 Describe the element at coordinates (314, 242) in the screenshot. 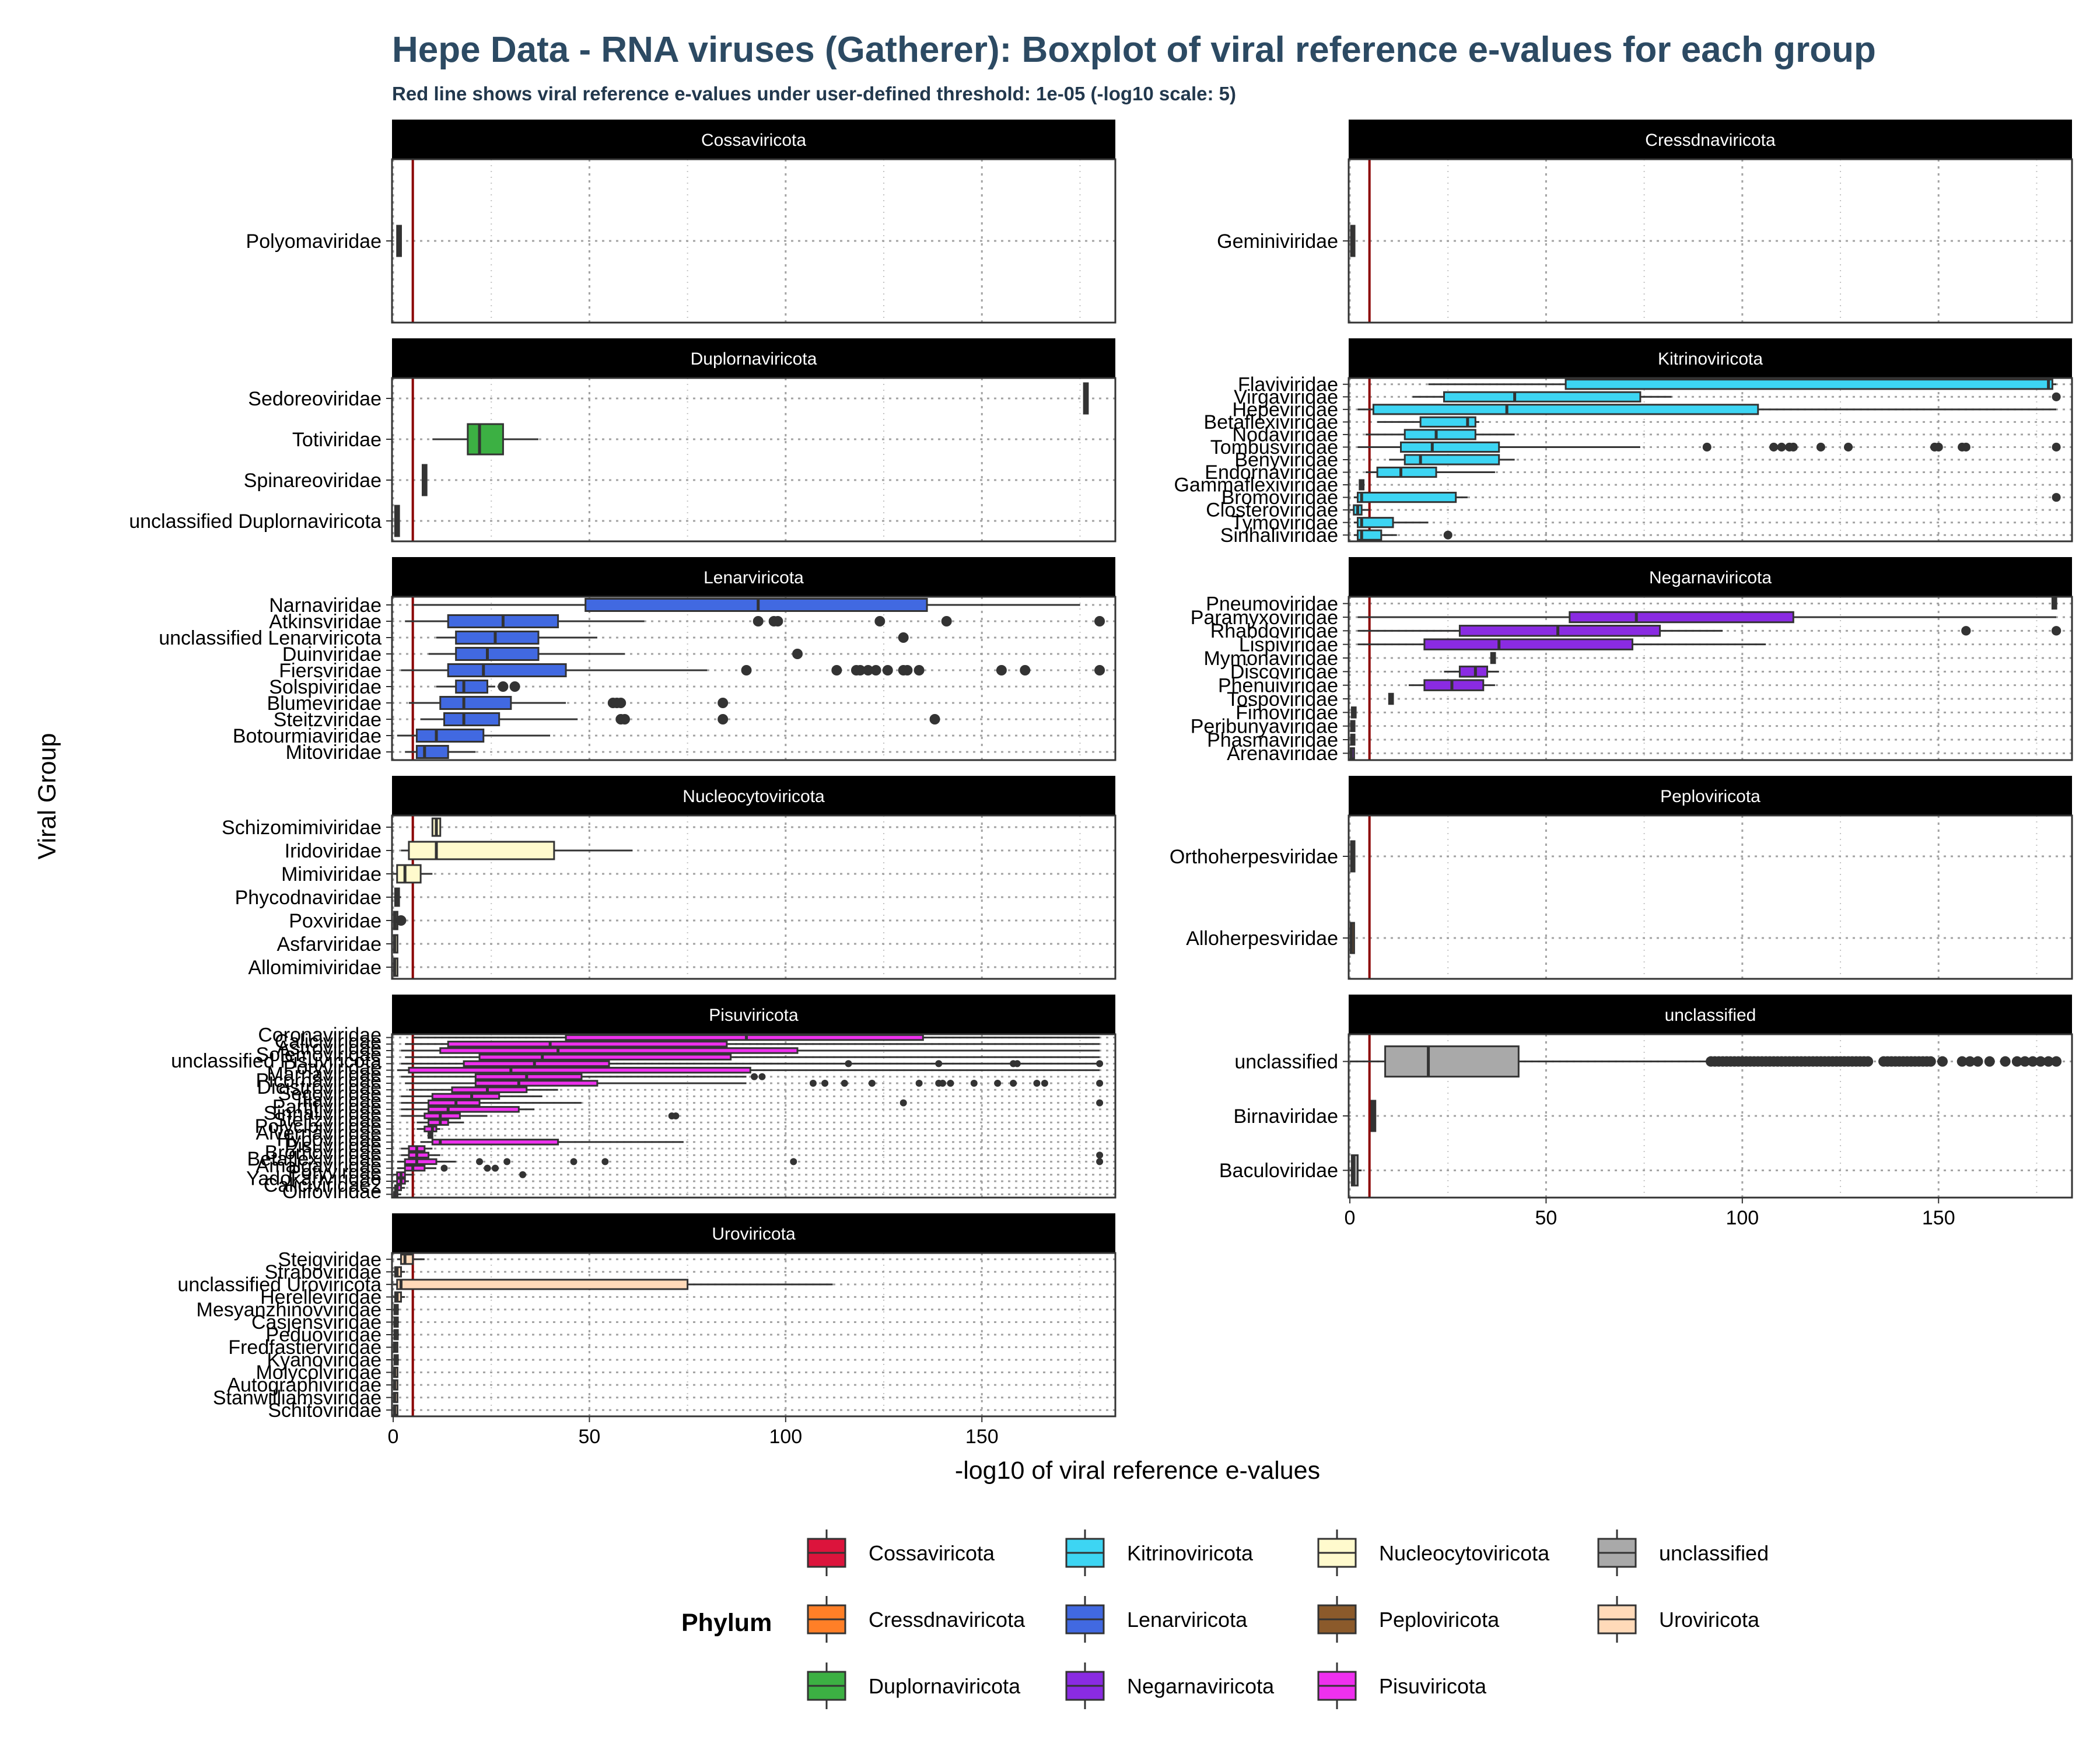

I see `y-tick-label: Polyomaviridae` at that location.